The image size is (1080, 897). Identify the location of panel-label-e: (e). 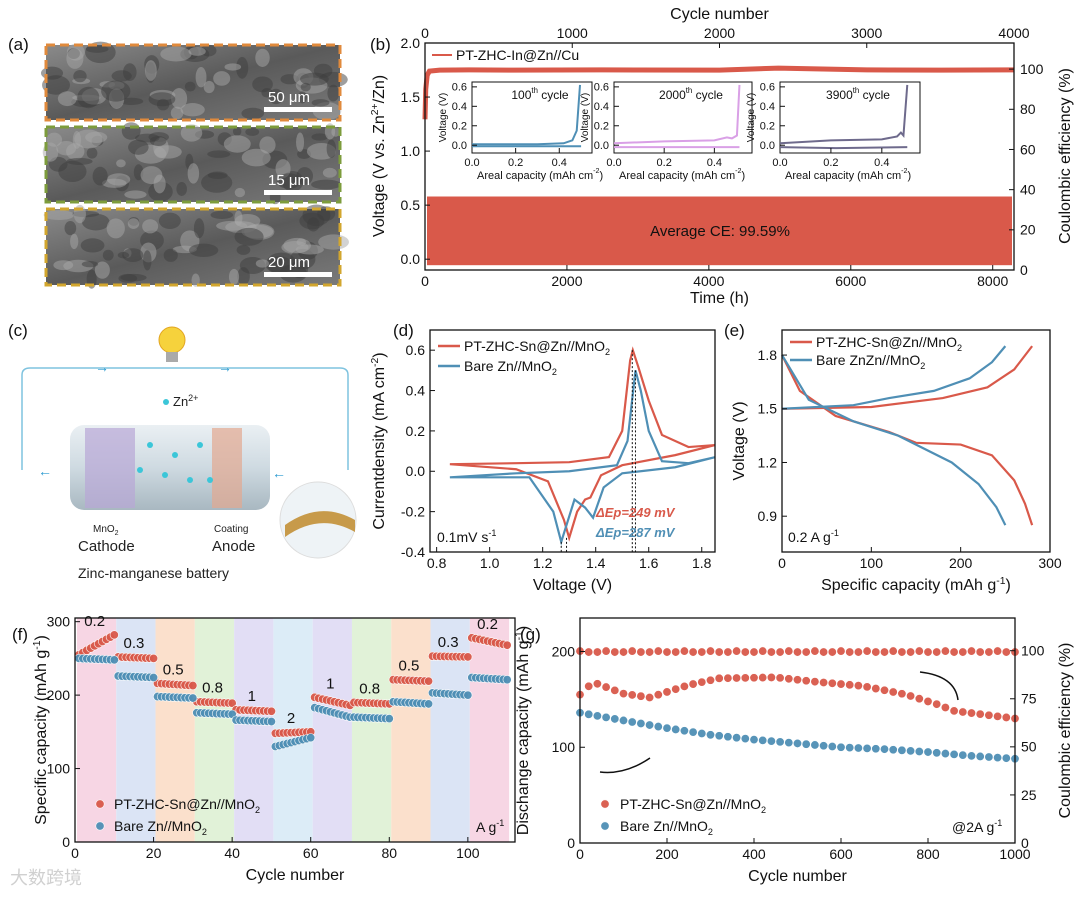
(734, 330).